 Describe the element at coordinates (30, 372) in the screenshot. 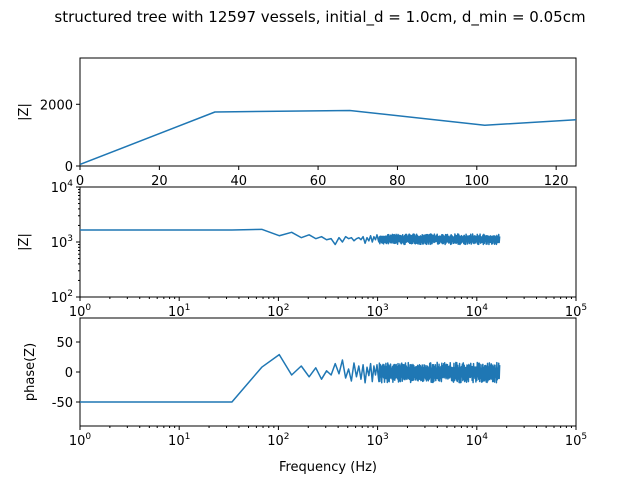

I see `y-axis-label: phase(Z)` at that location.